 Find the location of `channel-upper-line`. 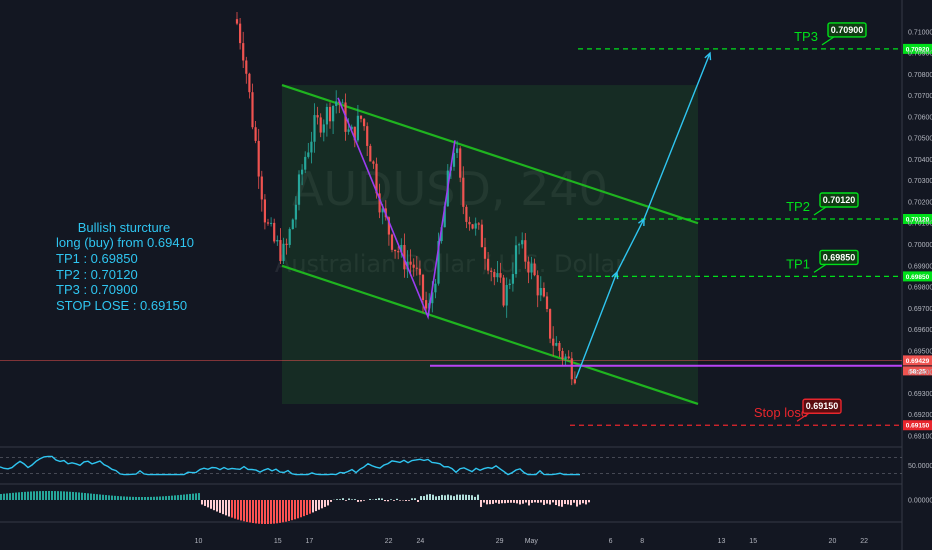

channel-upper-line is located at coordinates (490, 154).